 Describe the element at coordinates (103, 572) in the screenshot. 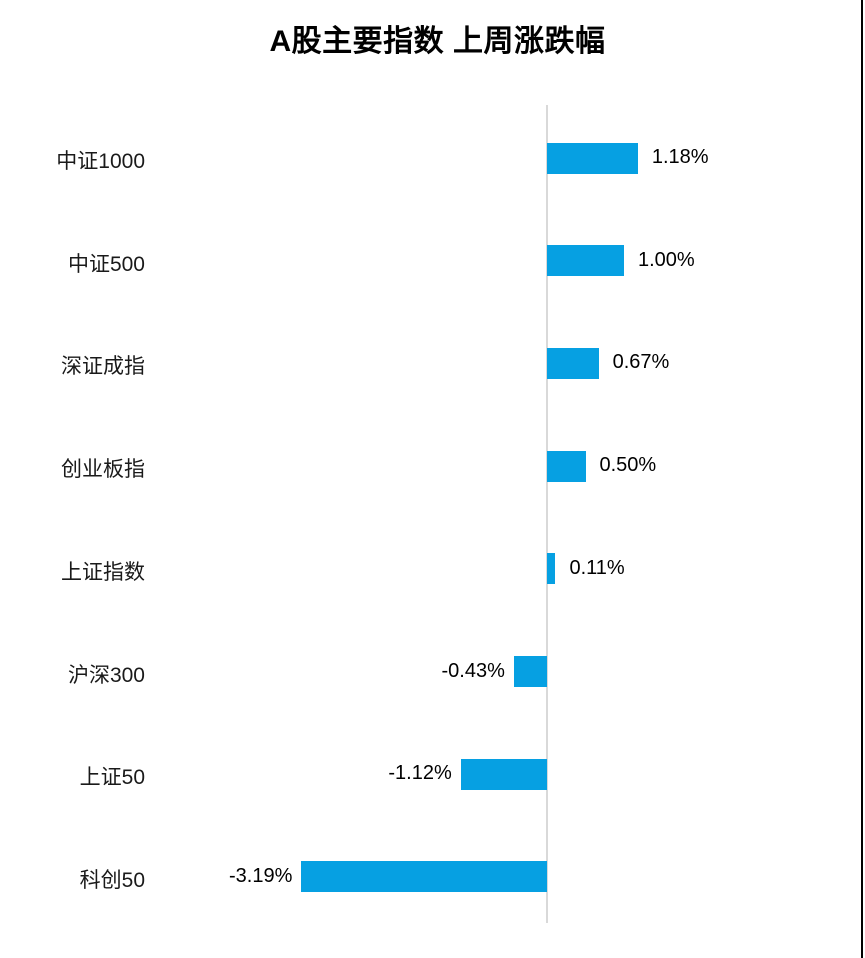

I see `category-label: 上证指数` at that location.